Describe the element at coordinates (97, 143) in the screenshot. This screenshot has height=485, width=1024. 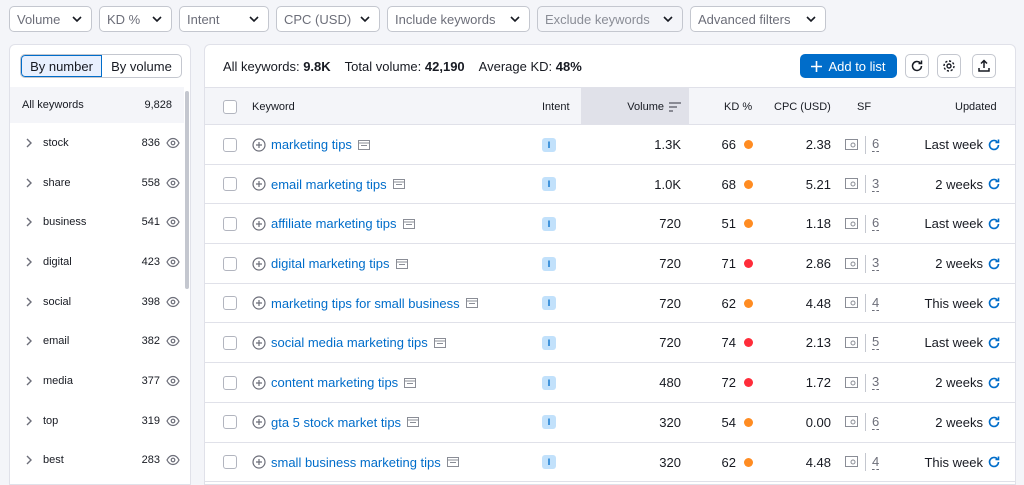
I see `sidebar-group-item: stock 836` at that location.